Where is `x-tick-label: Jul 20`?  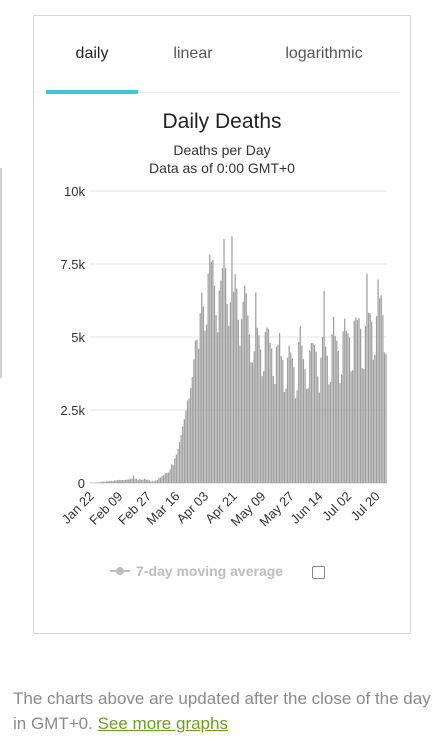 x-tick-label: Jul 20 is located at coordinates (365, 506).